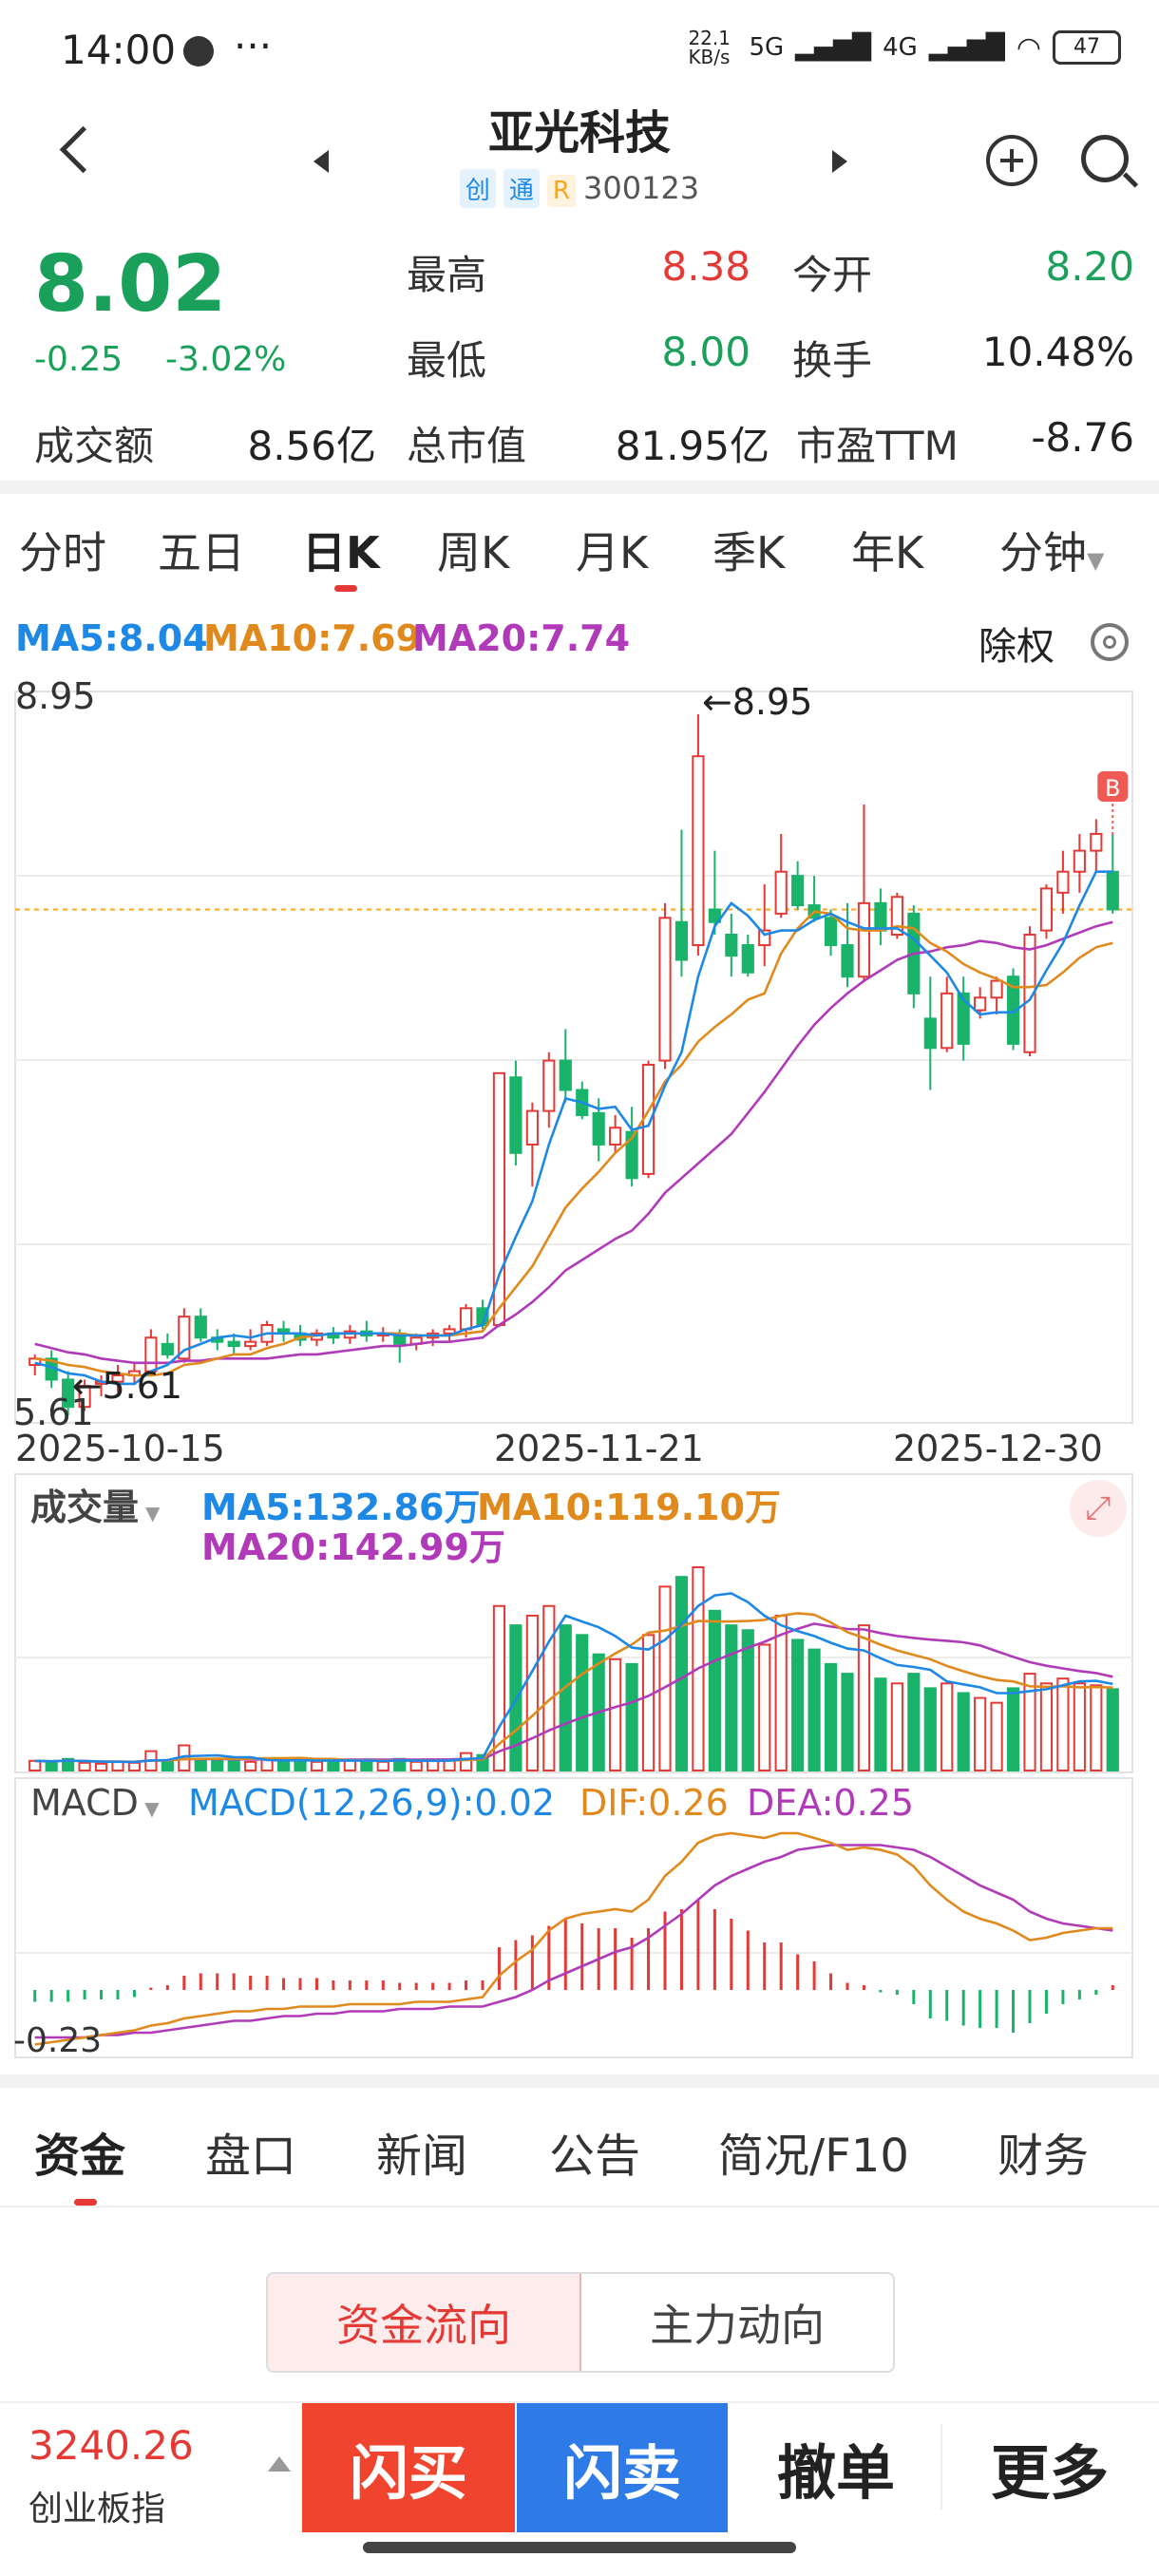  Describe the element at coordinates (424, 2322) in the screenshot. I see `segment-fund-flow: 资金流向` at that location.